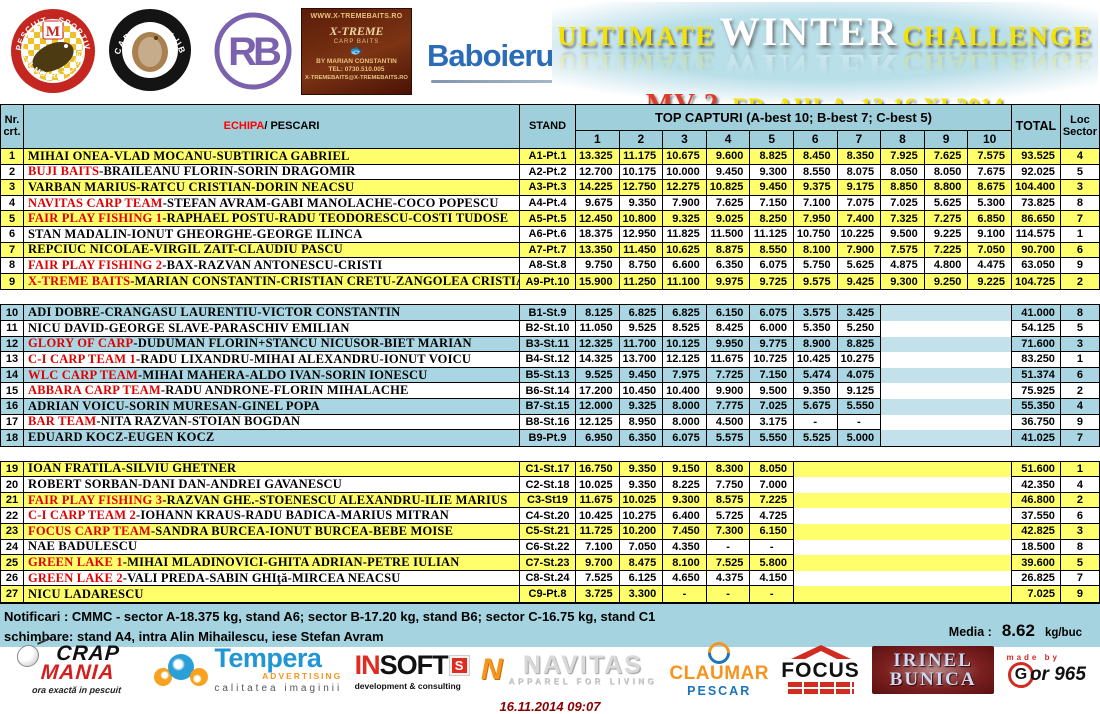 The height and width of the screenshot is (714, 1100). Describe the element at coordinates (903, 250) in the screenshot. I see `capture-value: 7.575` at that location.